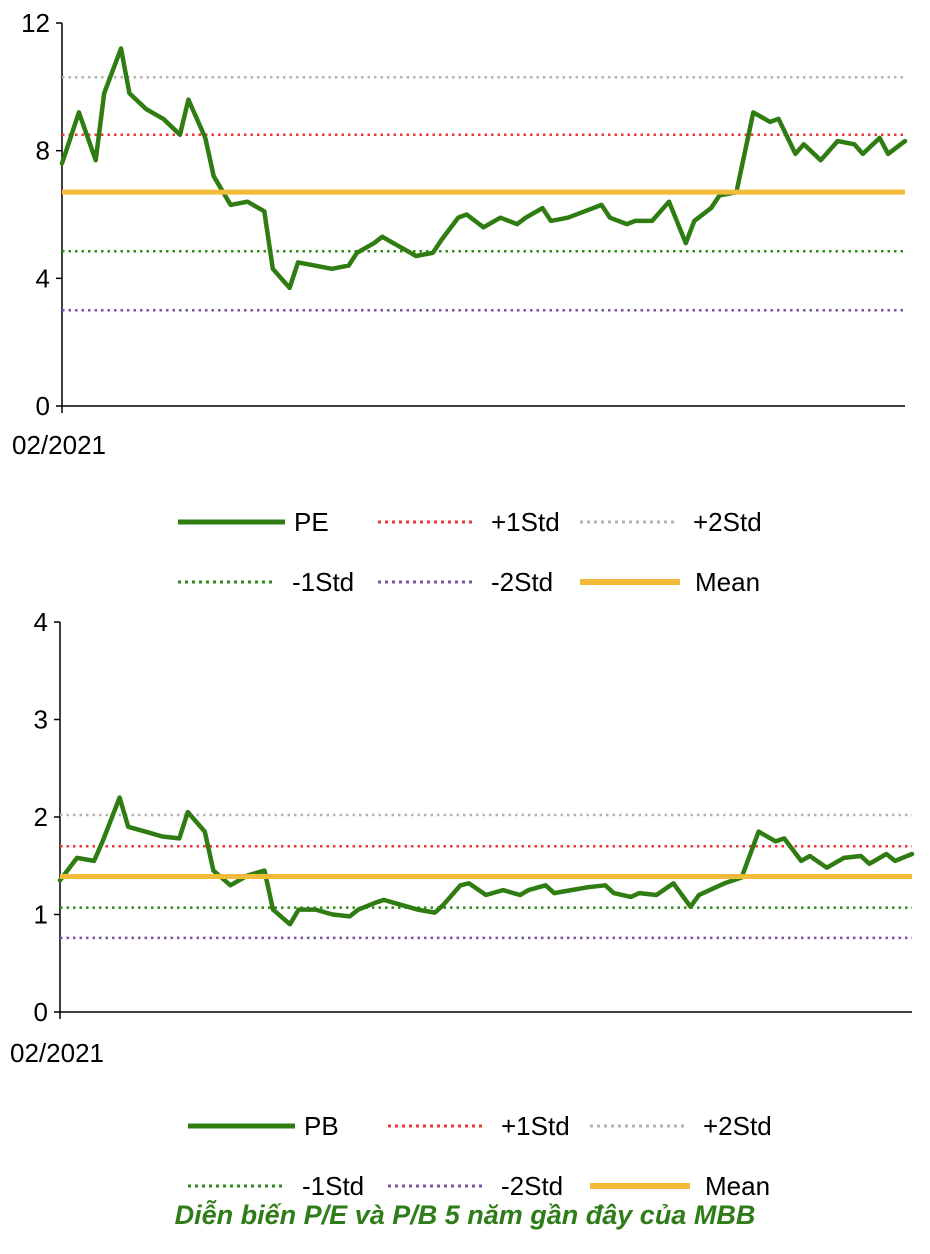  I want to click on legend-pb-minus2-label: -2Std, so click(532, 1186).